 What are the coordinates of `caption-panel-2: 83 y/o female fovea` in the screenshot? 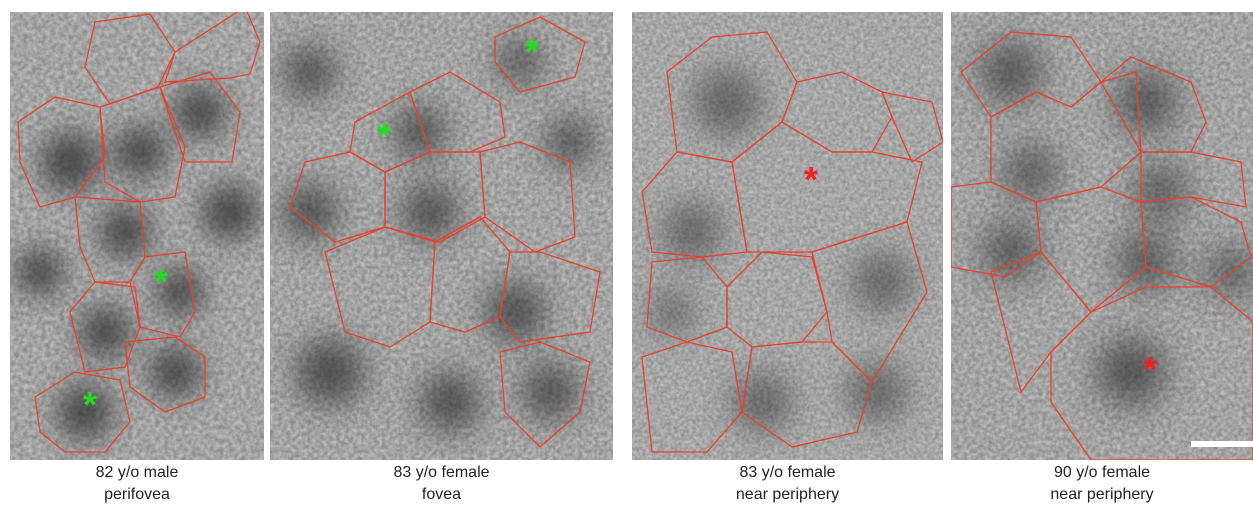 It's located at (441, 484).